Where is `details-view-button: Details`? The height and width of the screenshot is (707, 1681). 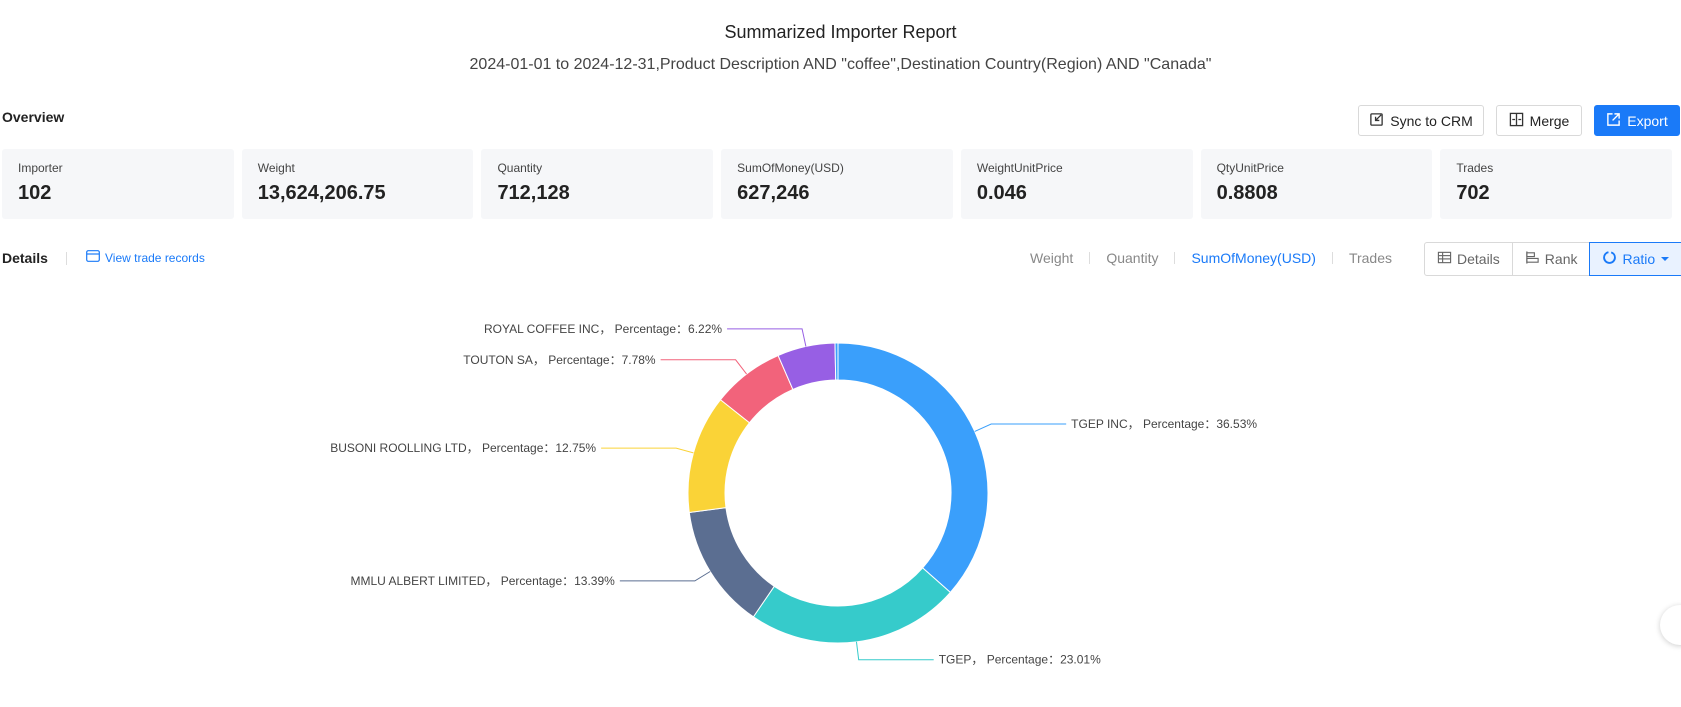
details-view-button: Details is located at coordinates (1469, 259).